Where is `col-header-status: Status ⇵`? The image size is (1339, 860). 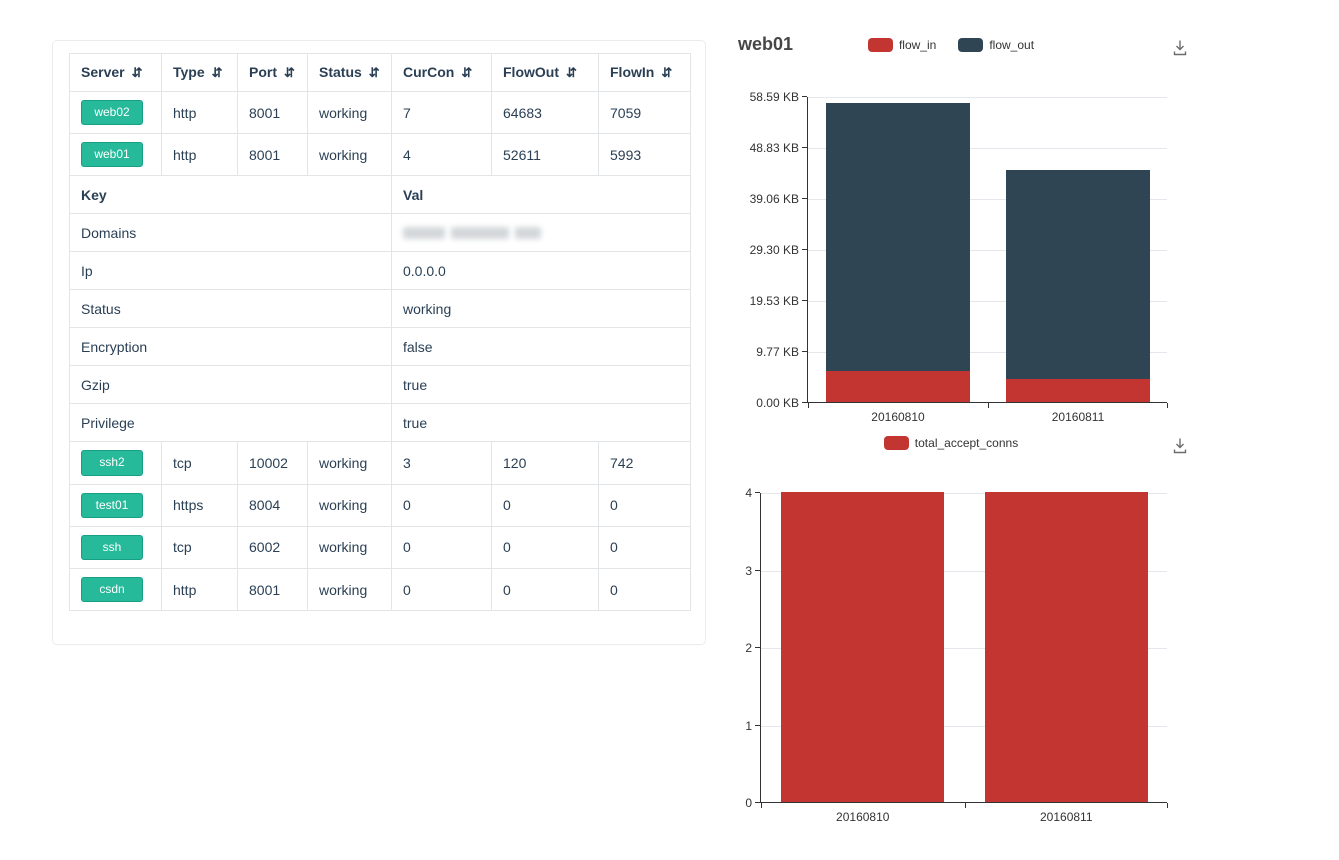 col-header-status: Status ⇵ is located at coordinates (349, 72).